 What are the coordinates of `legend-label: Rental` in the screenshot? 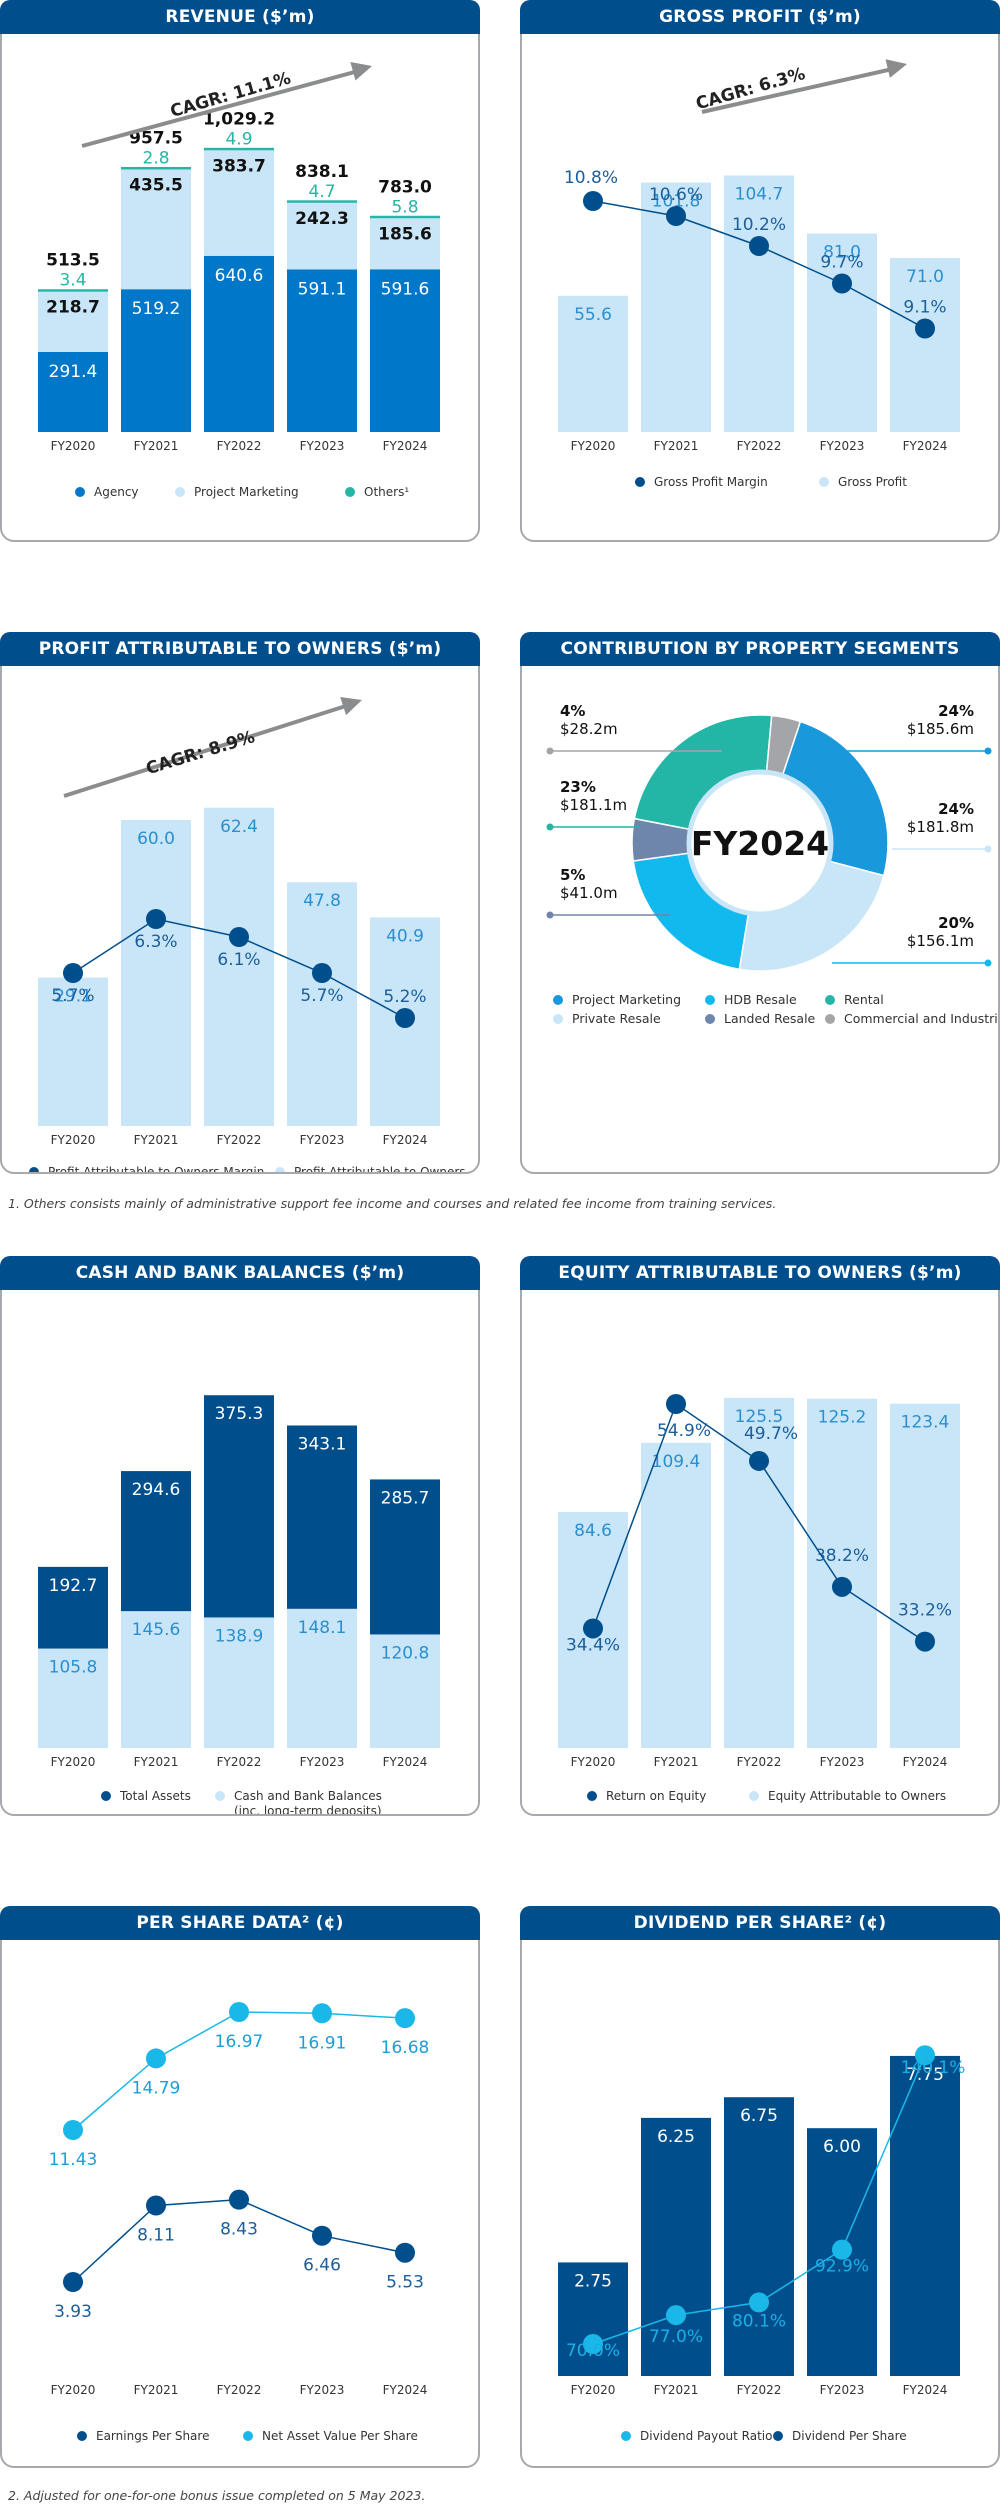 It's located at (864, 999).